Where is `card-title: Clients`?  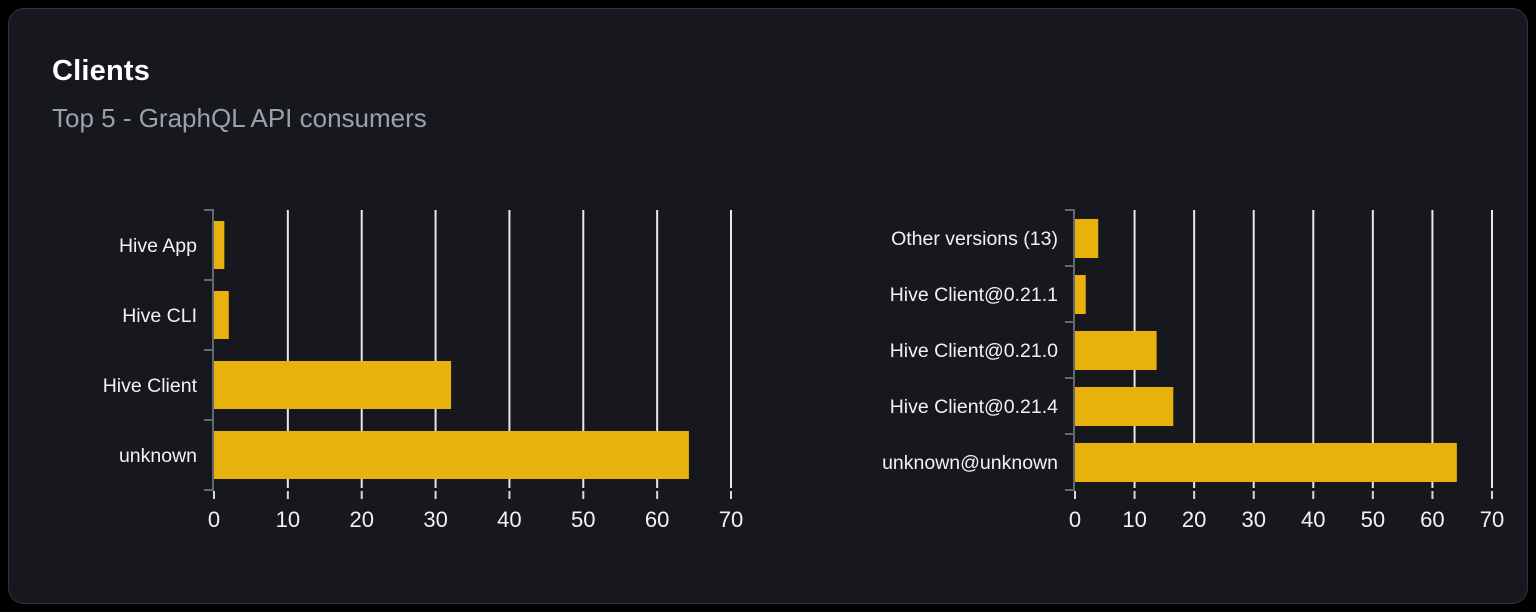
card-title: Clients is located at coordinates (101, 71).